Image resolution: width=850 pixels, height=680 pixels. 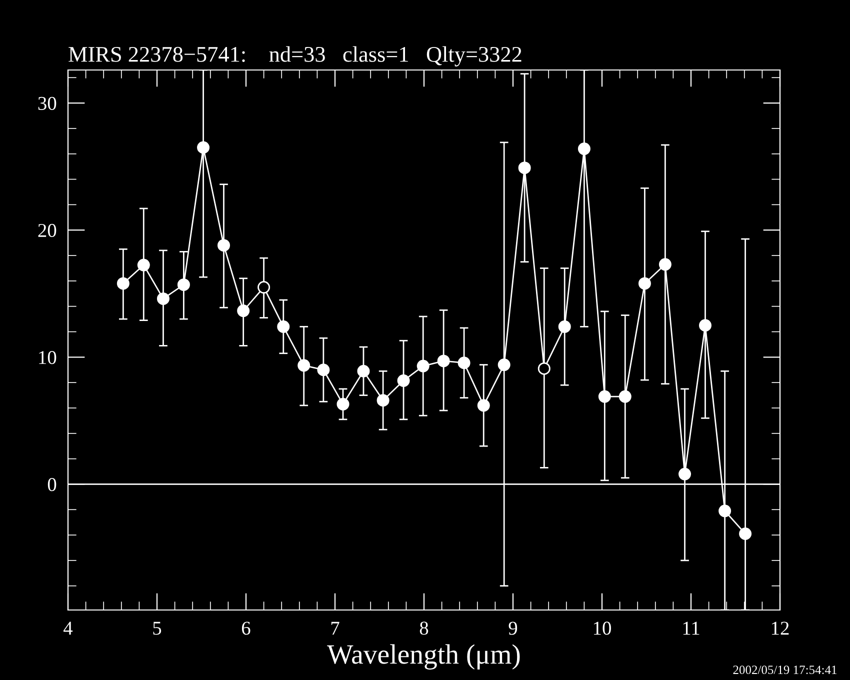 What do you see at coordinates (513, 628) in the screenshot?
I see `x-tick-label: 9` at bounding box center [513, 628].